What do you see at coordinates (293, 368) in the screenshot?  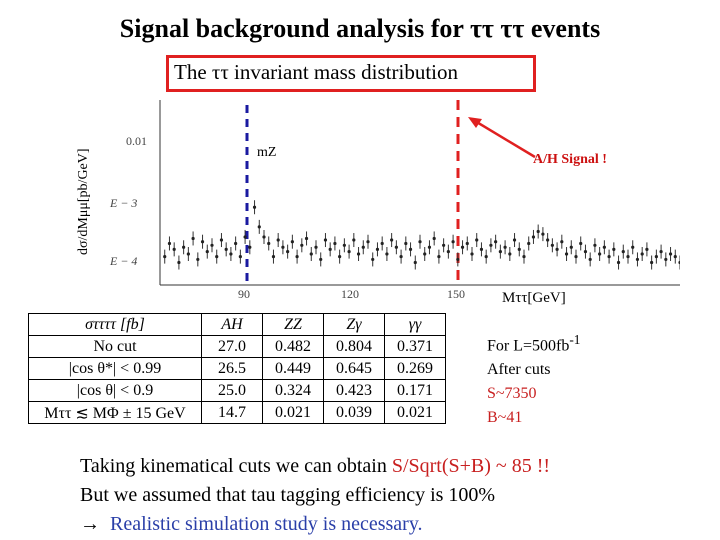 I see `table-cell: 0.449` at bounding box center [293, 368].